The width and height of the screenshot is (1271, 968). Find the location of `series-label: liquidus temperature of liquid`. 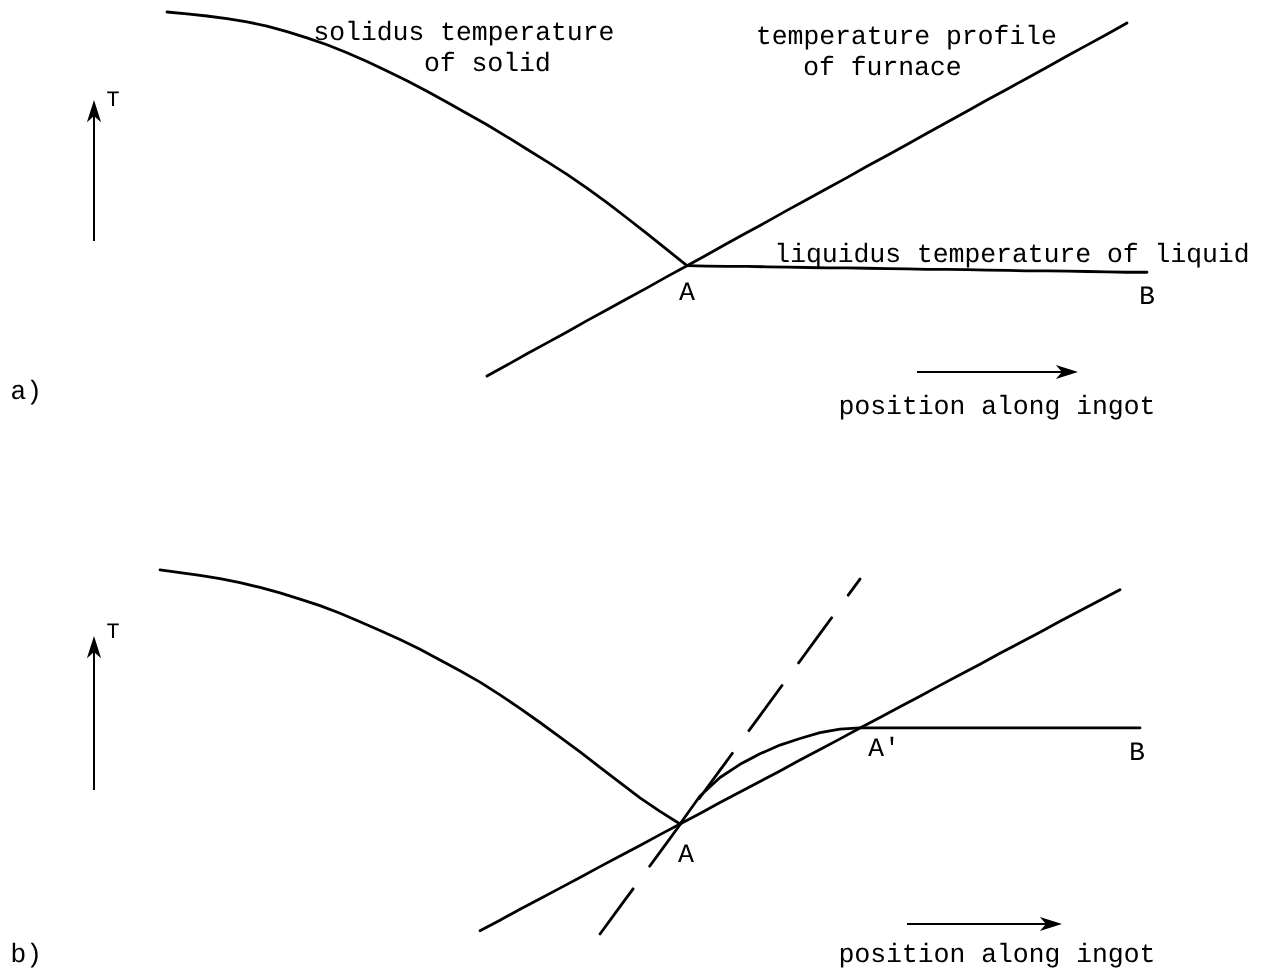

series-label: liquidus temperature of liquid is located at coordinates (1012, 255).